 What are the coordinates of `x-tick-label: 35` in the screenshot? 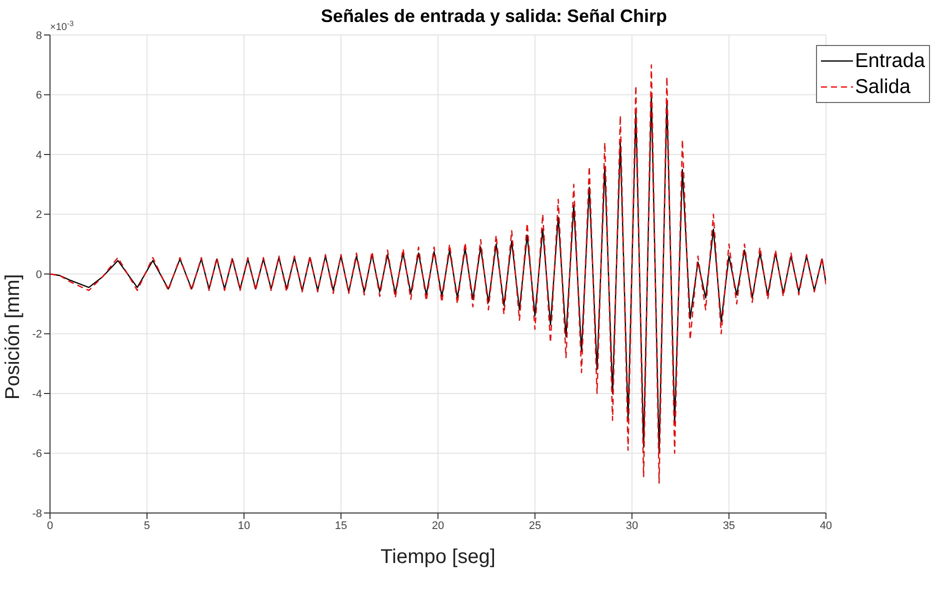 It's located at (729, 526).